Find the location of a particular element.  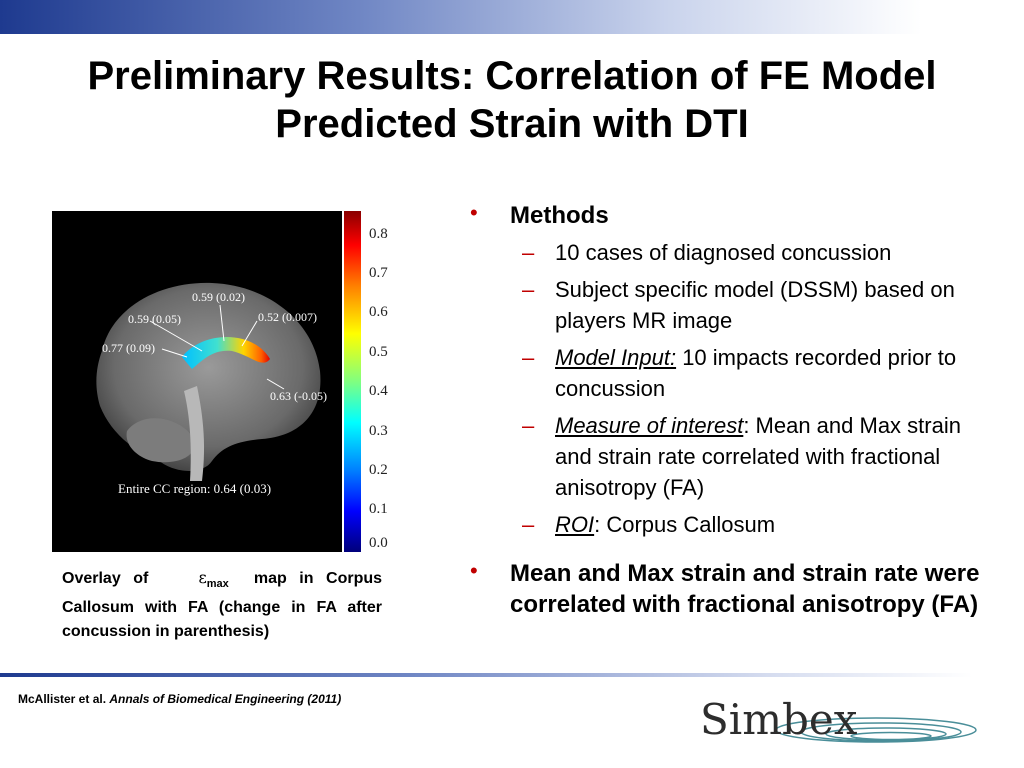

brainstem-shape is located at coordinates (194, 433).